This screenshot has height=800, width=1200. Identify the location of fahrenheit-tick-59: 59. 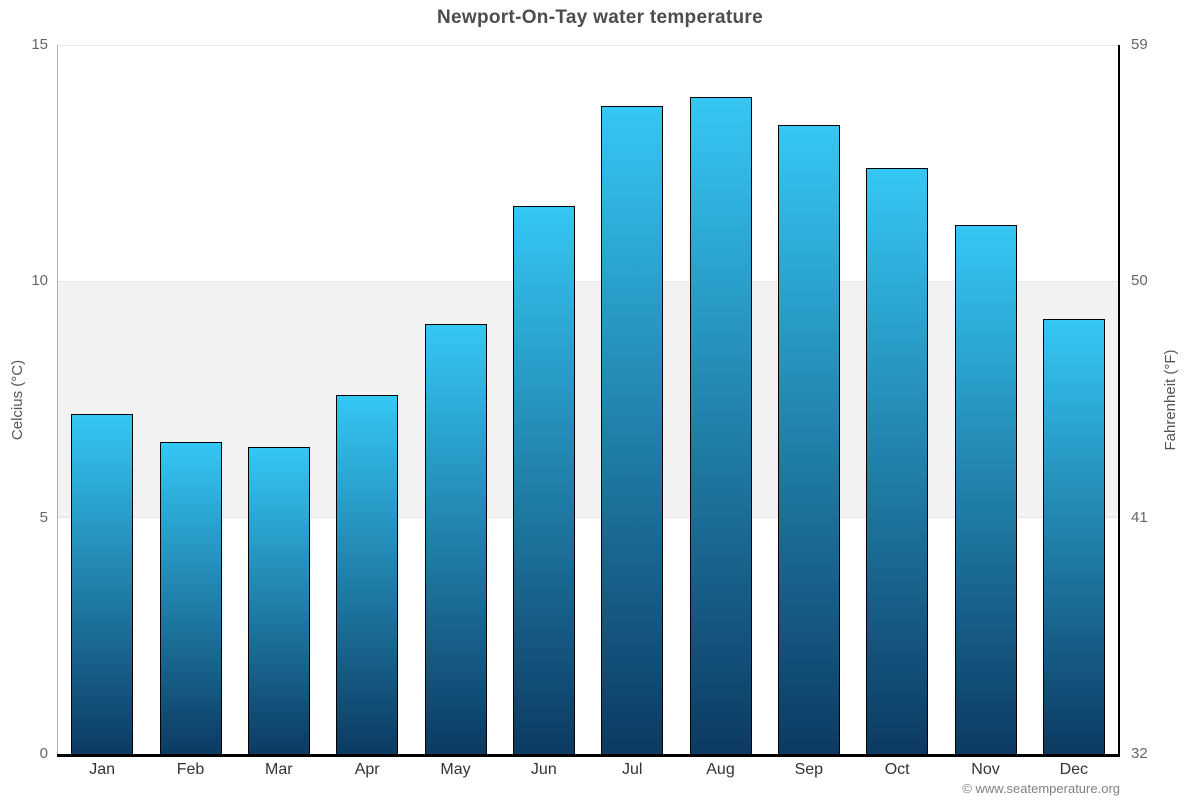
(1139, 44).